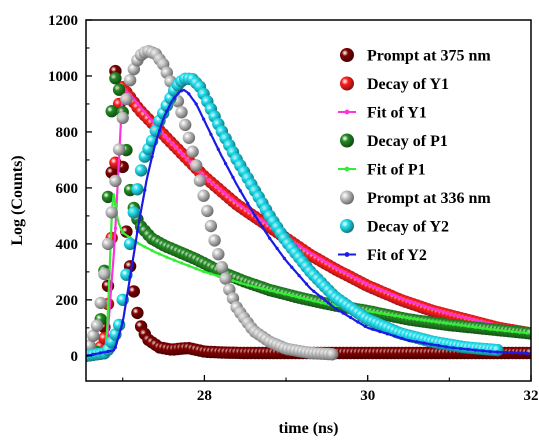 The width and height of the screenshot is (539, 440). What do you see at coordinates (17, 200) in the screenshot?
I see `y-axis-title: Log (Counts)` at bounding box center [17, 200].